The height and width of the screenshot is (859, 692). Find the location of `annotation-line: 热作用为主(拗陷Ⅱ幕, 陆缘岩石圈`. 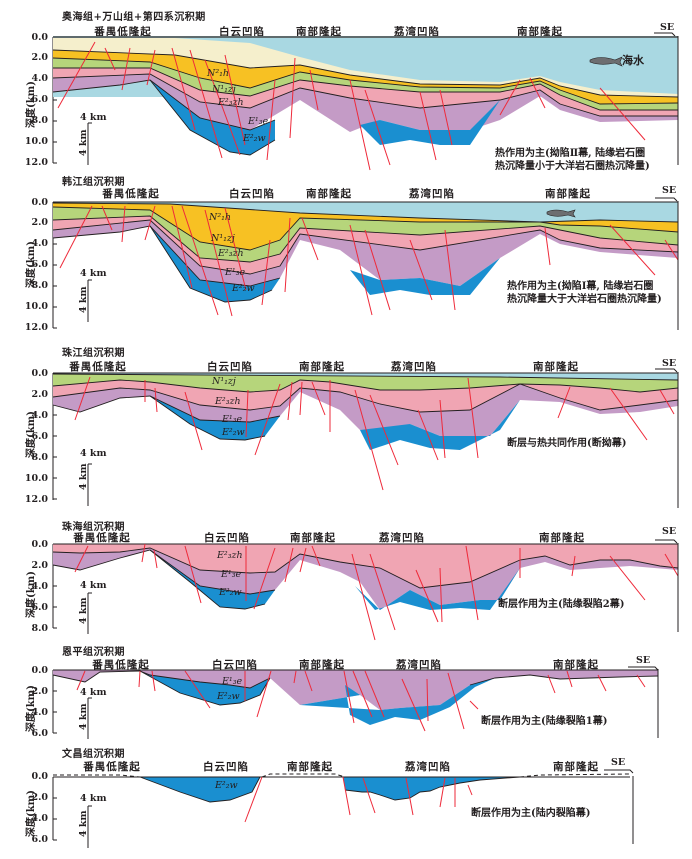

annotation-line: 热作用为主(拗陷Ⅱ幕, 陆缘岩石圈 is located at coordinates (570, 153).